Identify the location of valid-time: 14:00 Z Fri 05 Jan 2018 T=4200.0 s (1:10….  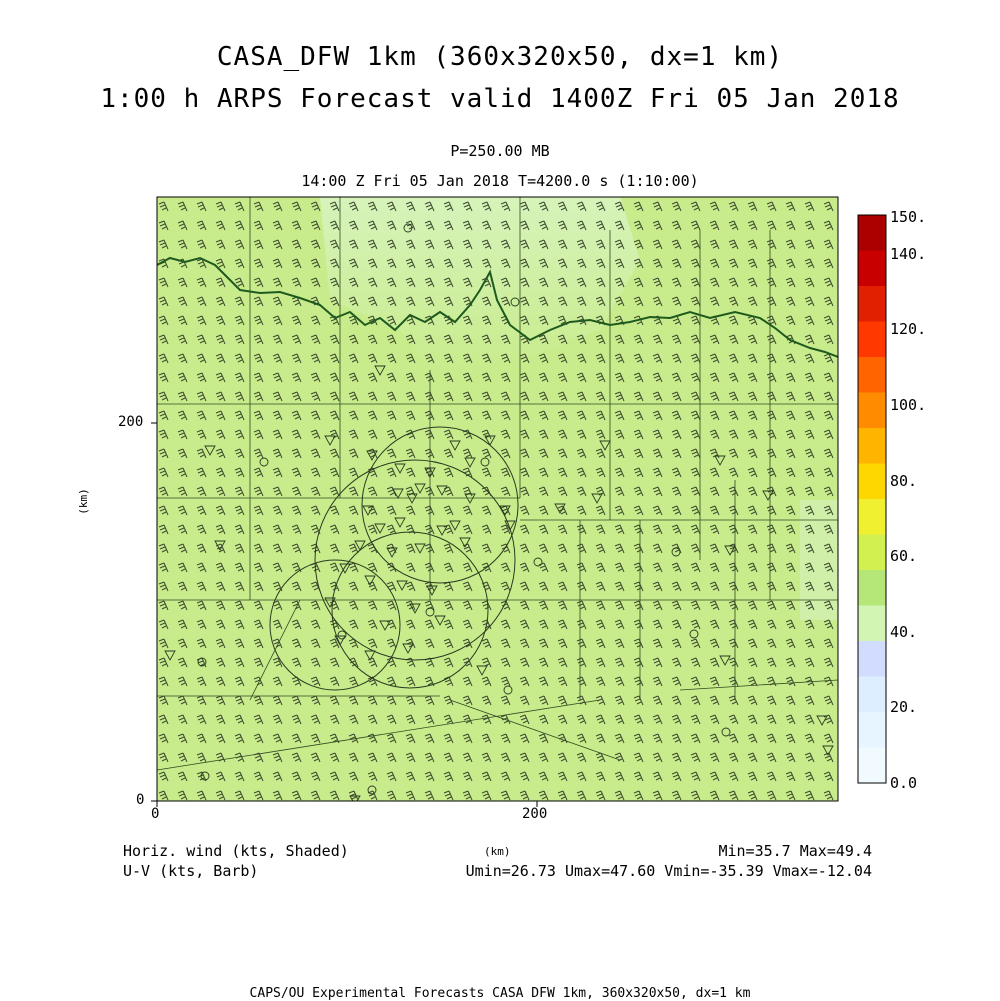
(500, 181).